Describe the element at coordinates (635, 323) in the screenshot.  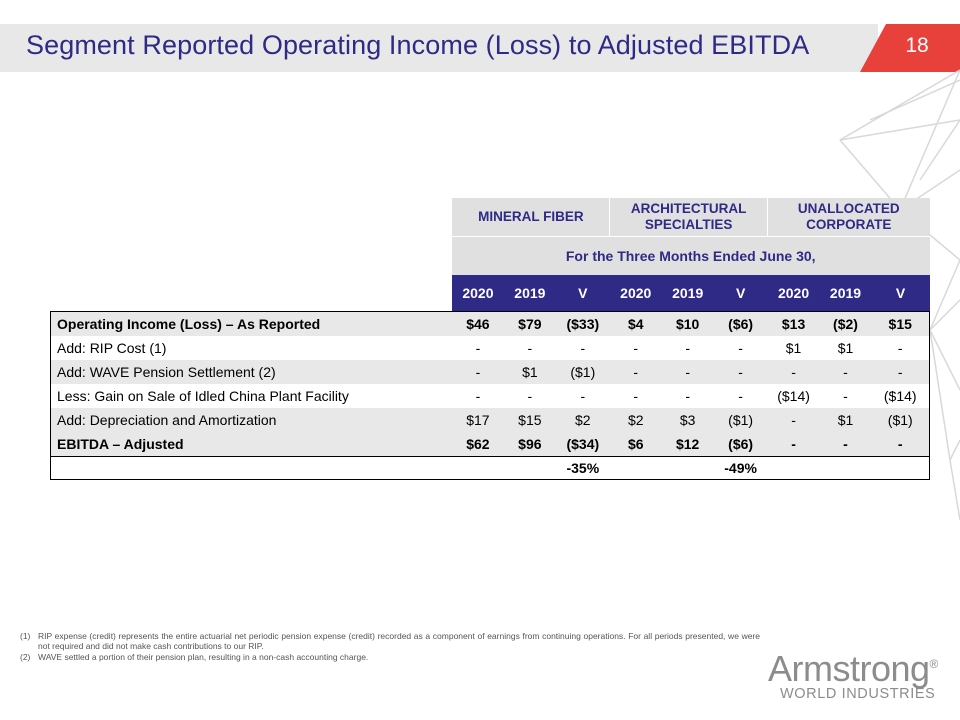
I see `cell: $4` at that location.